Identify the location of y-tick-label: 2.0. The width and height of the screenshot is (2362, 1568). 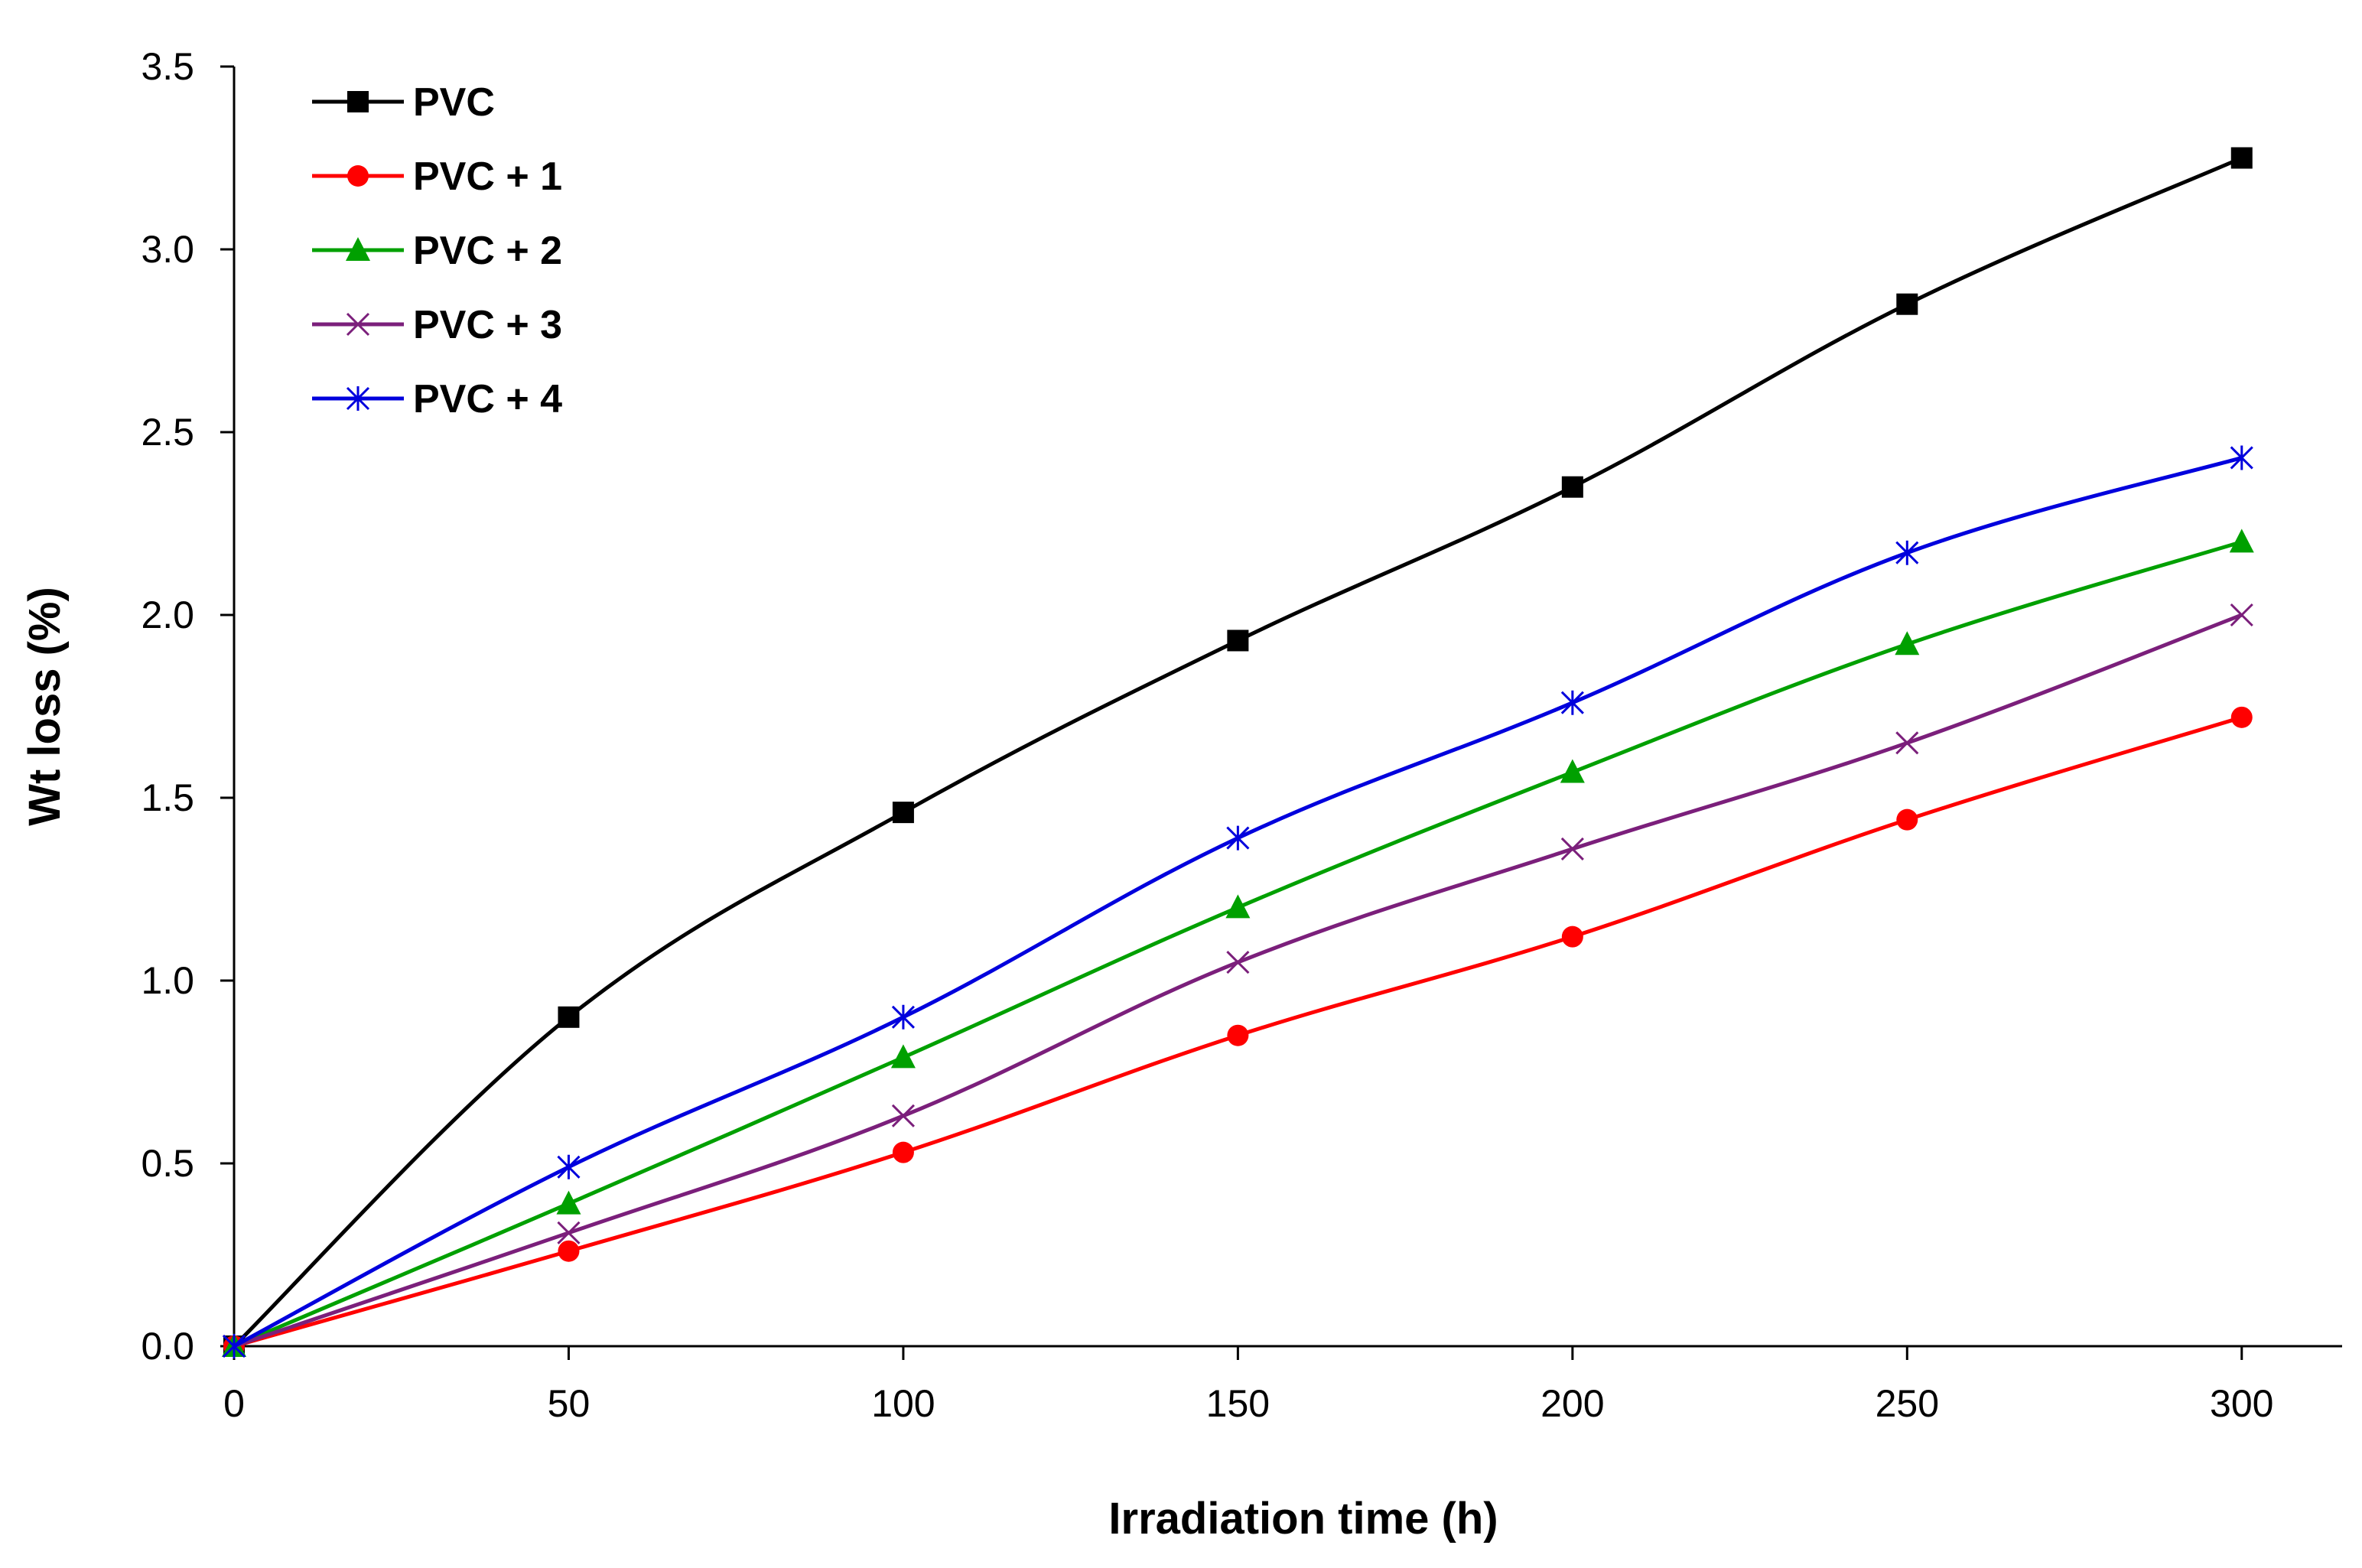
(168, 615).